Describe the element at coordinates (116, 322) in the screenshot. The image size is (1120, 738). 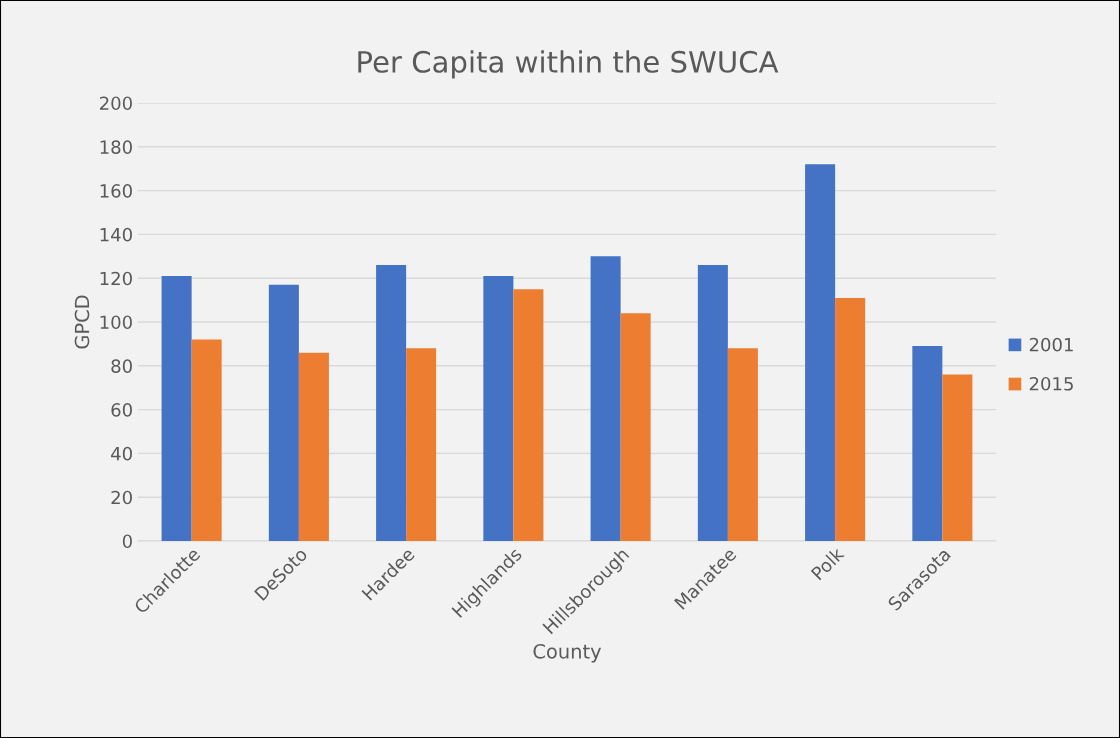
I see `y-tick-label: 100` at that location.